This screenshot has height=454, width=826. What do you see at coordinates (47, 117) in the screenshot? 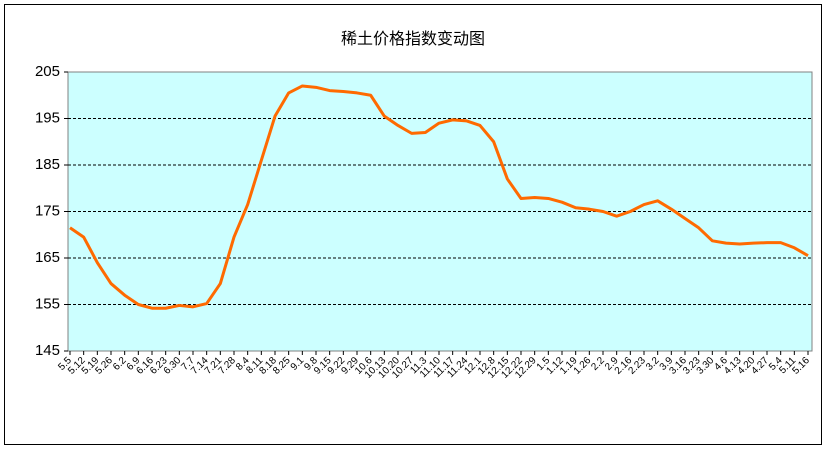
I see `y-tick-label: 195` at bounding box center [47, 117].